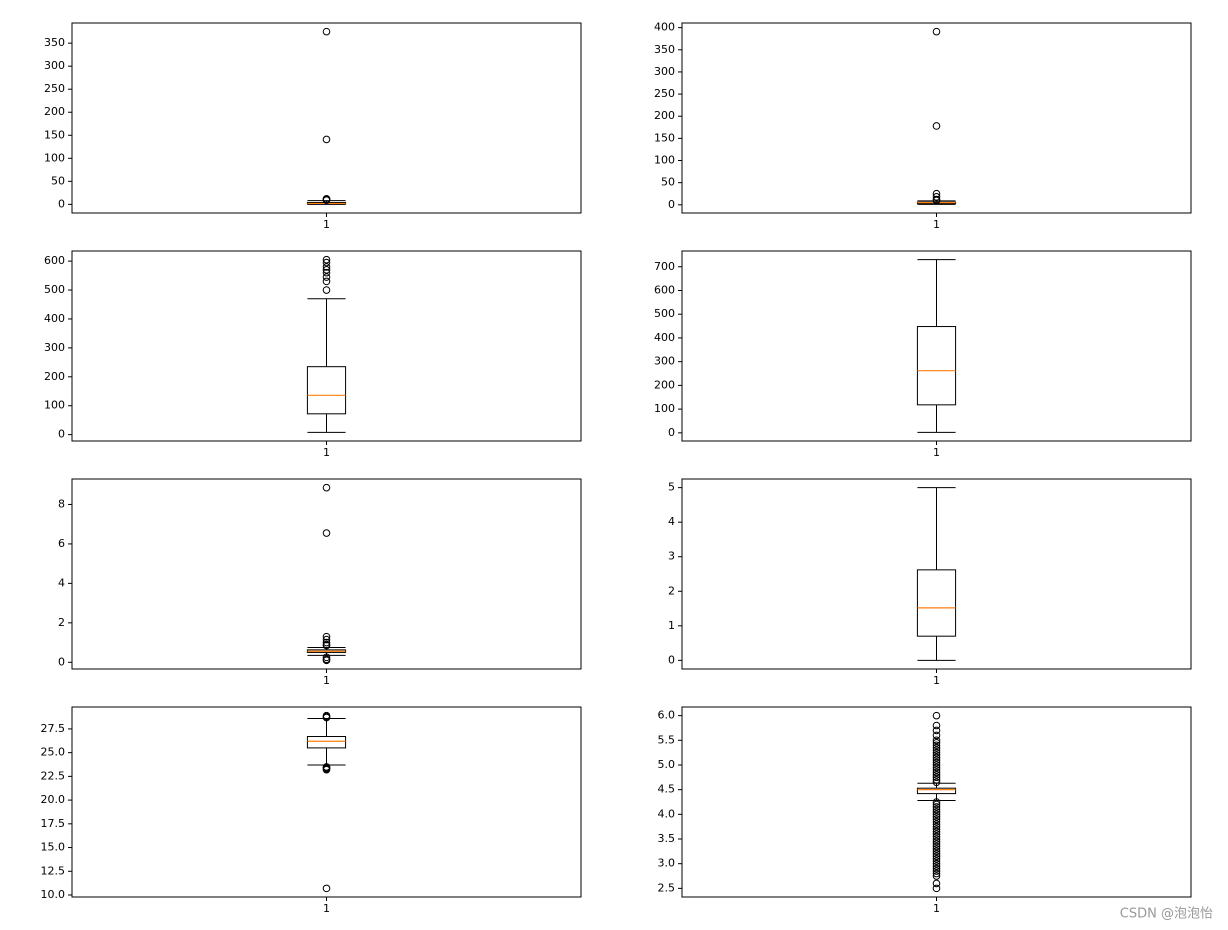 This screenshot has width=1228, height=930. I want to click on subplot: 0 100 200 300 400 500 600 1, so click(313, 354).